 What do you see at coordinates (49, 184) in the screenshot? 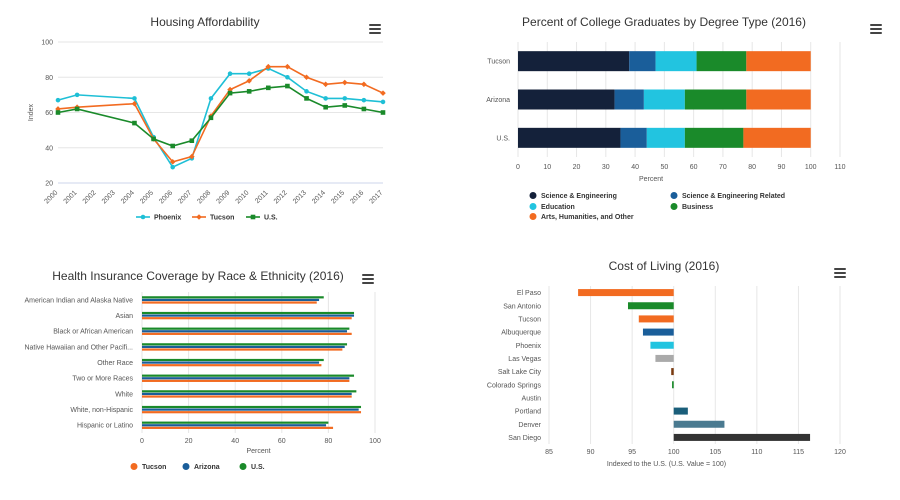
I see `y-tick-label: 20` at bounding box center [49, 184].